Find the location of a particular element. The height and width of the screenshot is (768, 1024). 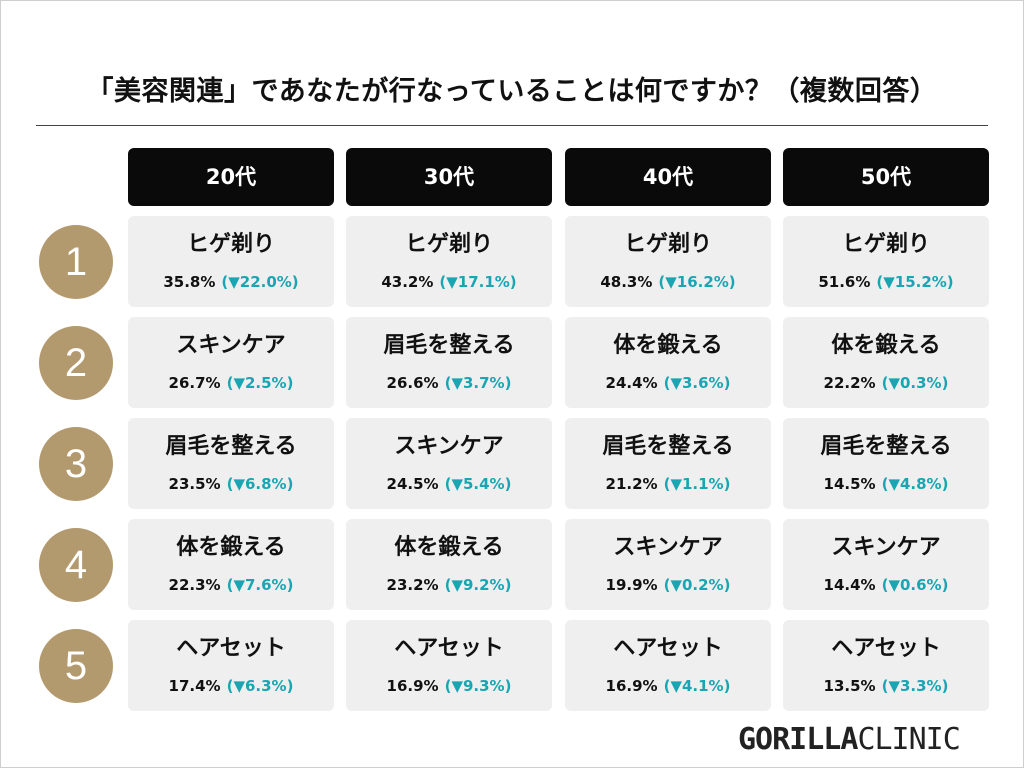

item-change: (▼5.4%) is located at coordinates (478, 484).